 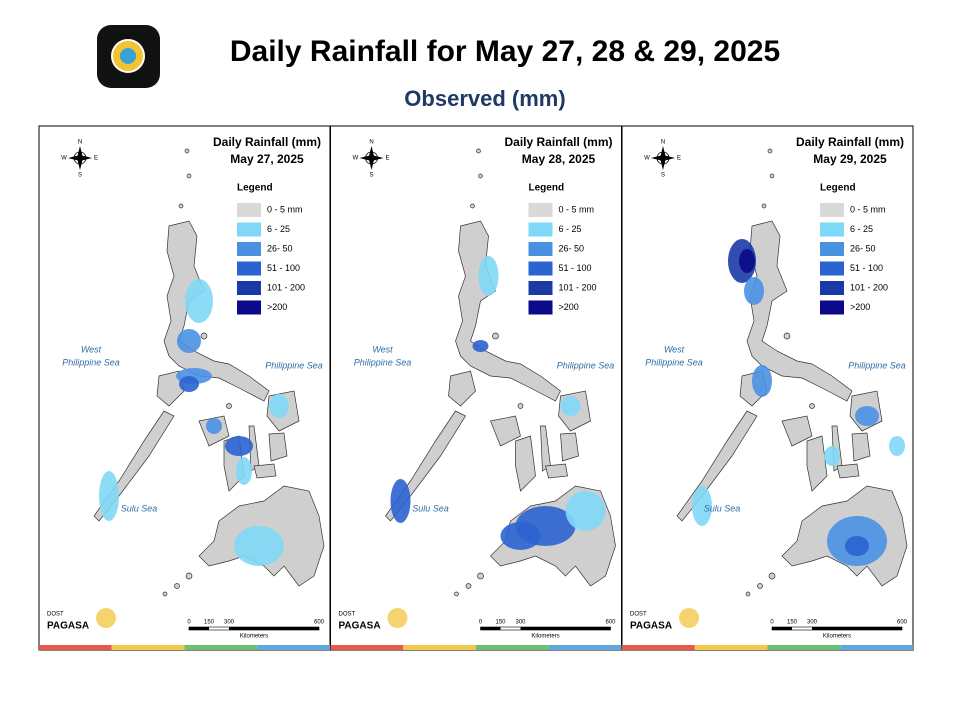 I want to click on legend-label: 6 - 25, so click(x=861, y=229).